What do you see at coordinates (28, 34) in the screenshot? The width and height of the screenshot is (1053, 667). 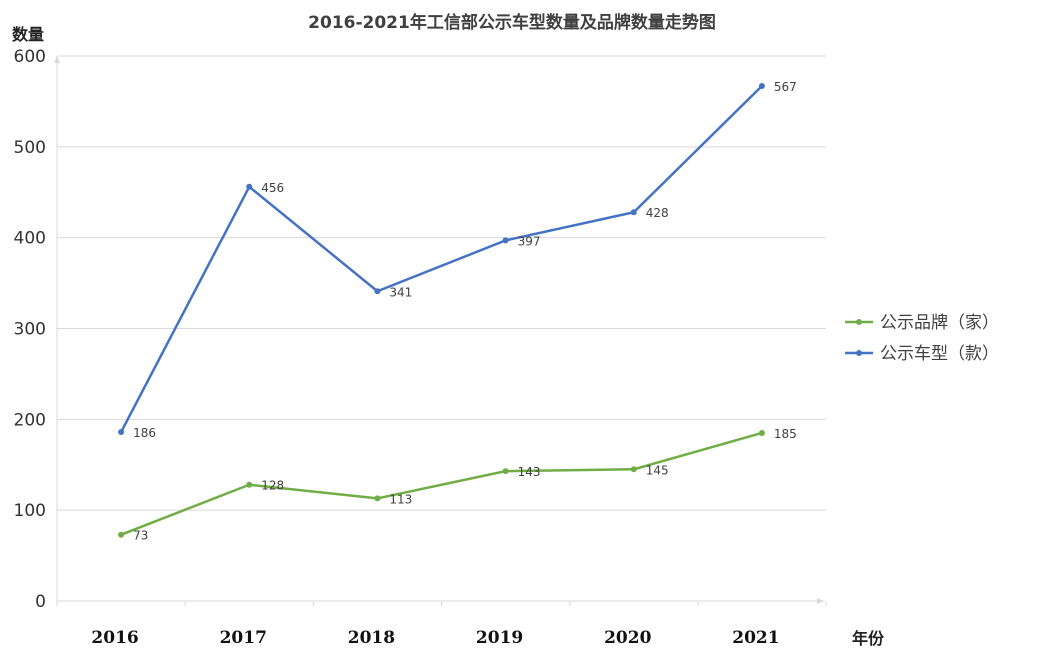 I see `y-axis-label: 数量` at bounding box center [28, 34].